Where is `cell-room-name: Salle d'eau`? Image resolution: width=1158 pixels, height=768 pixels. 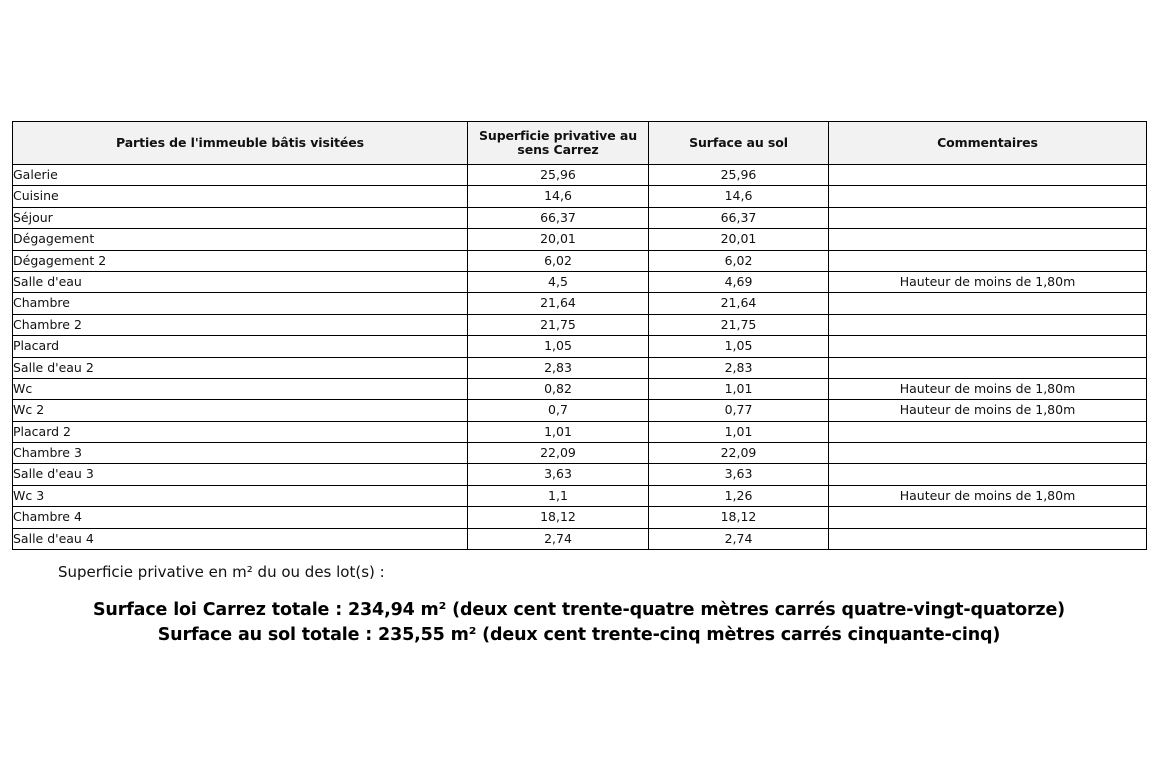
cell-room-name: Salle d'eau is located at coordinates (240, 282).